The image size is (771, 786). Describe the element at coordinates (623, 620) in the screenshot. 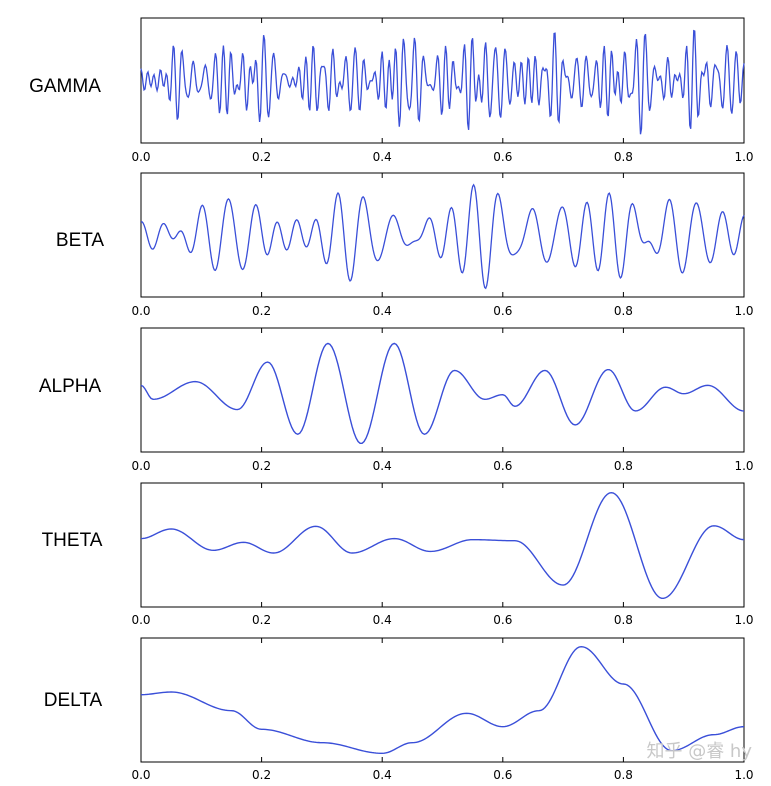

I see `theta-tick-4: 0.8` at that location.